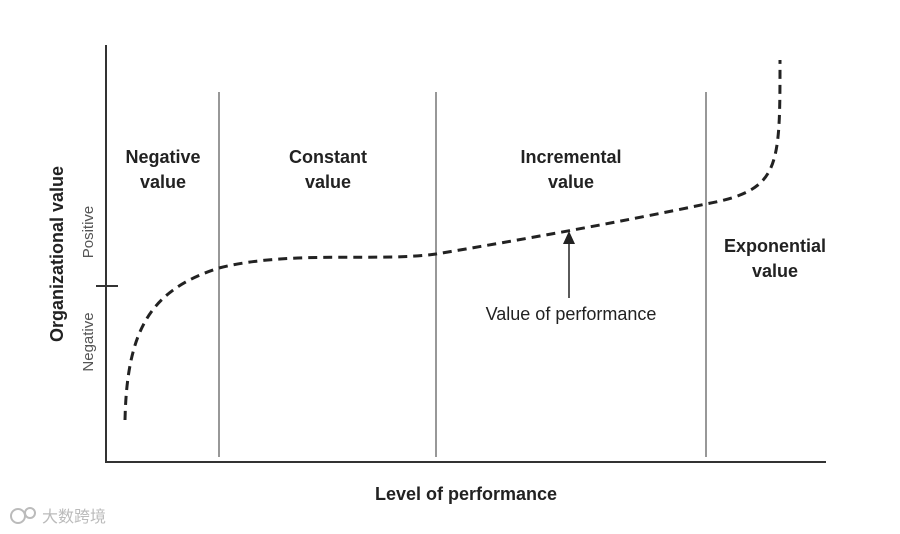 The width and height of the screenshot is (900, 534). I want to click on region-label: Exponential, so click(775, 246).